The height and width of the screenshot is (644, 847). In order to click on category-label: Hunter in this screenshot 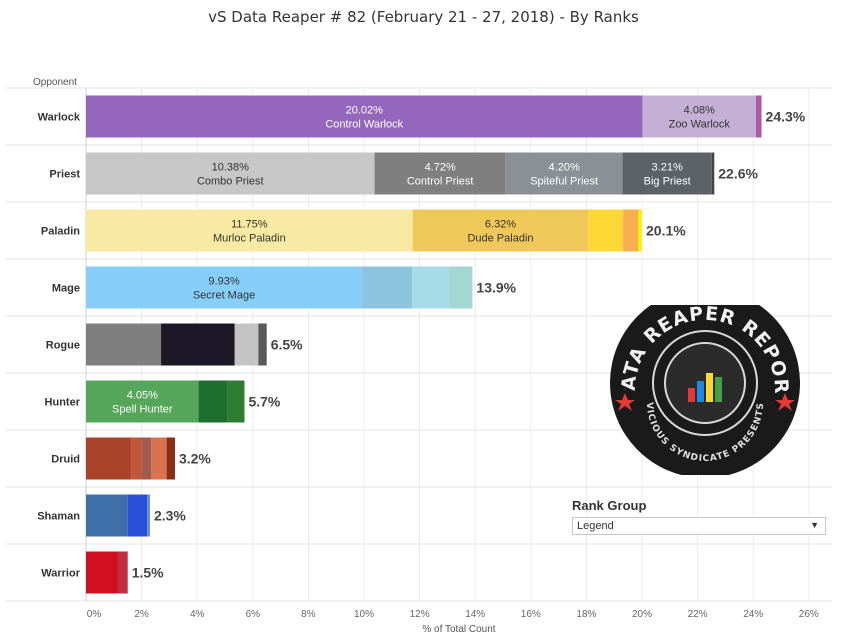, I will do `click(63, 403)`.